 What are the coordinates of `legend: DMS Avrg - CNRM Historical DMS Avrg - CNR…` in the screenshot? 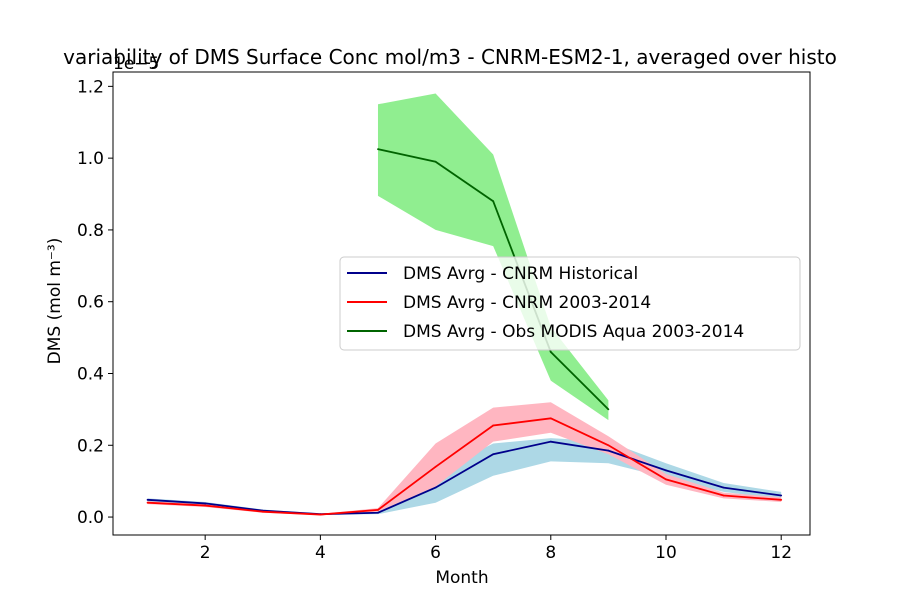 It's located at (570, 303).